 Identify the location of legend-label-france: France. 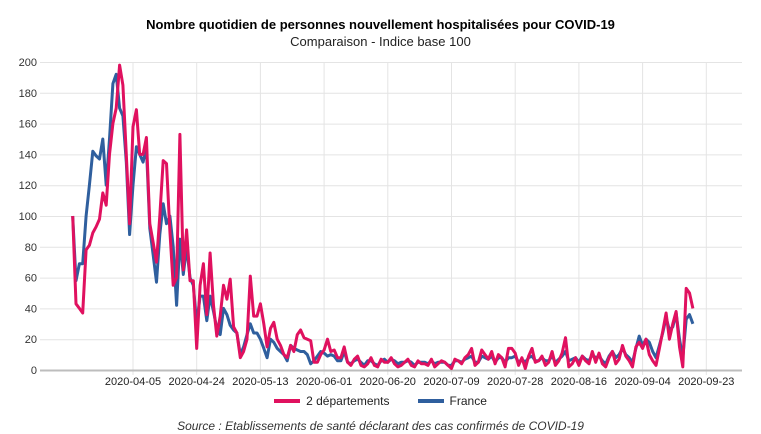
(468, 401).